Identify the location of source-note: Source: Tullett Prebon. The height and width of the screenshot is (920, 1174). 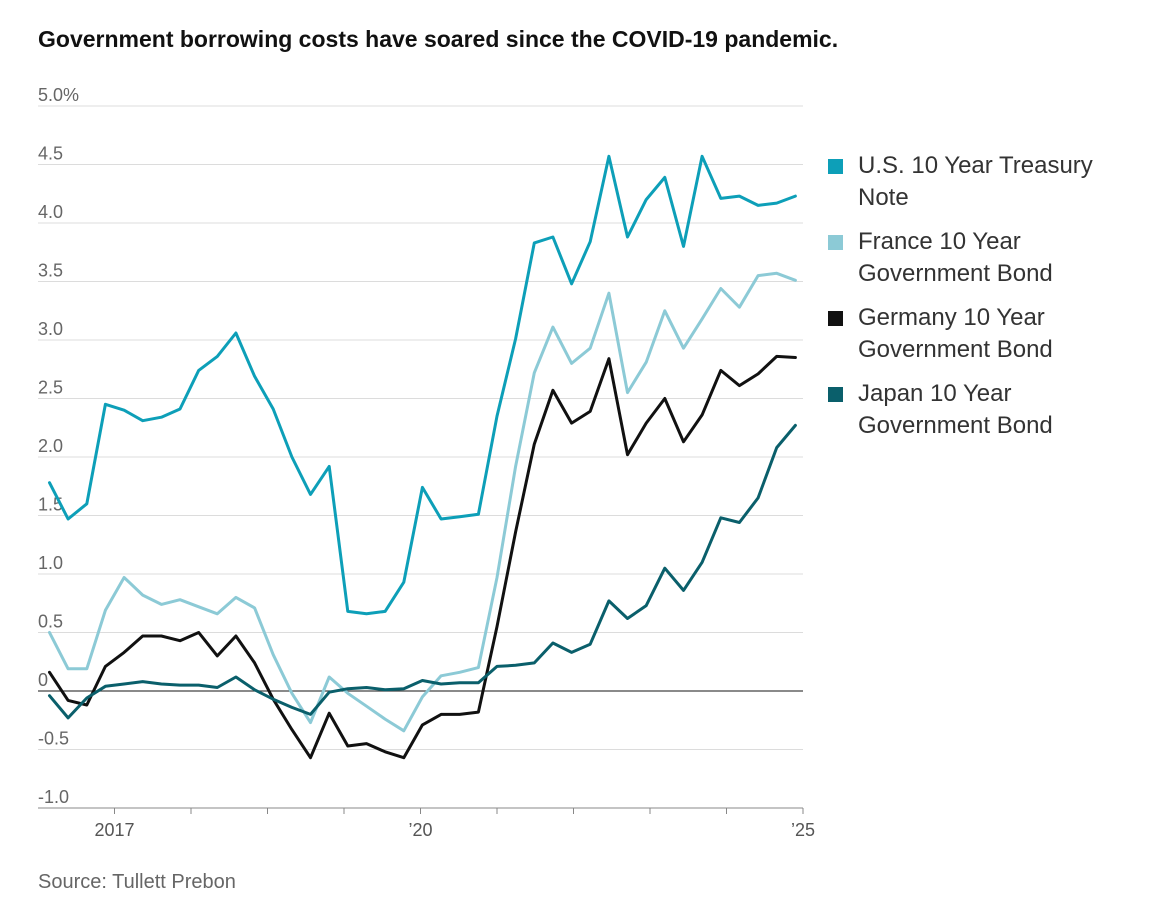
(137, 882).